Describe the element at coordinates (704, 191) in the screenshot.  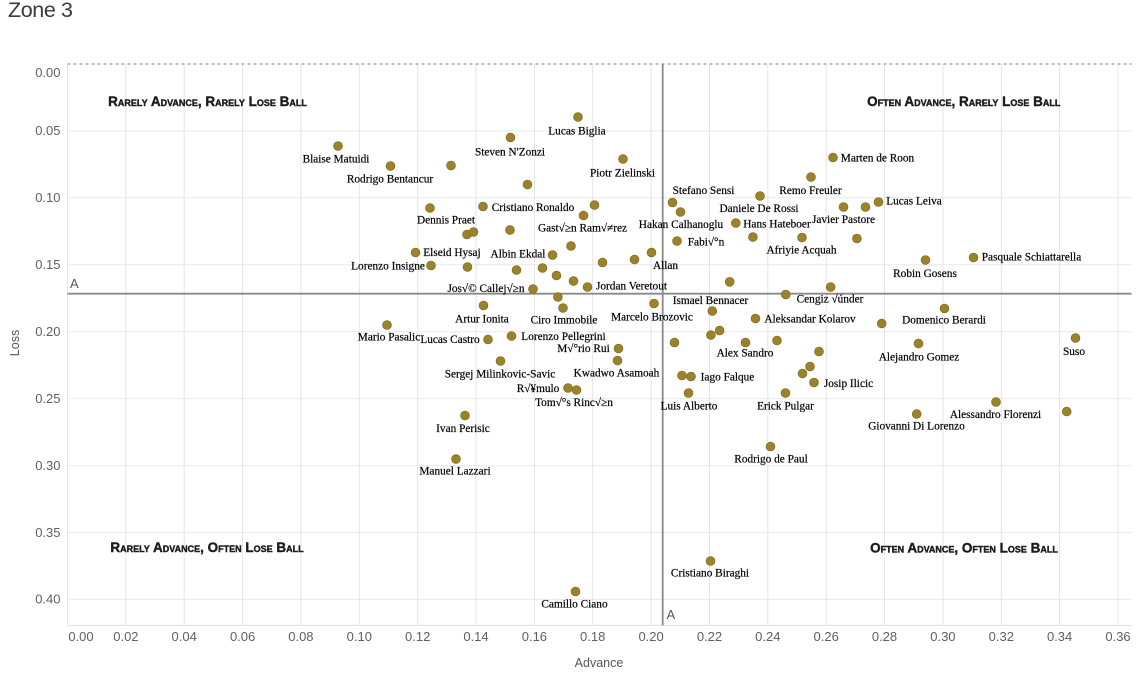
I see `svg-text: Stefano Sensi` at that location.